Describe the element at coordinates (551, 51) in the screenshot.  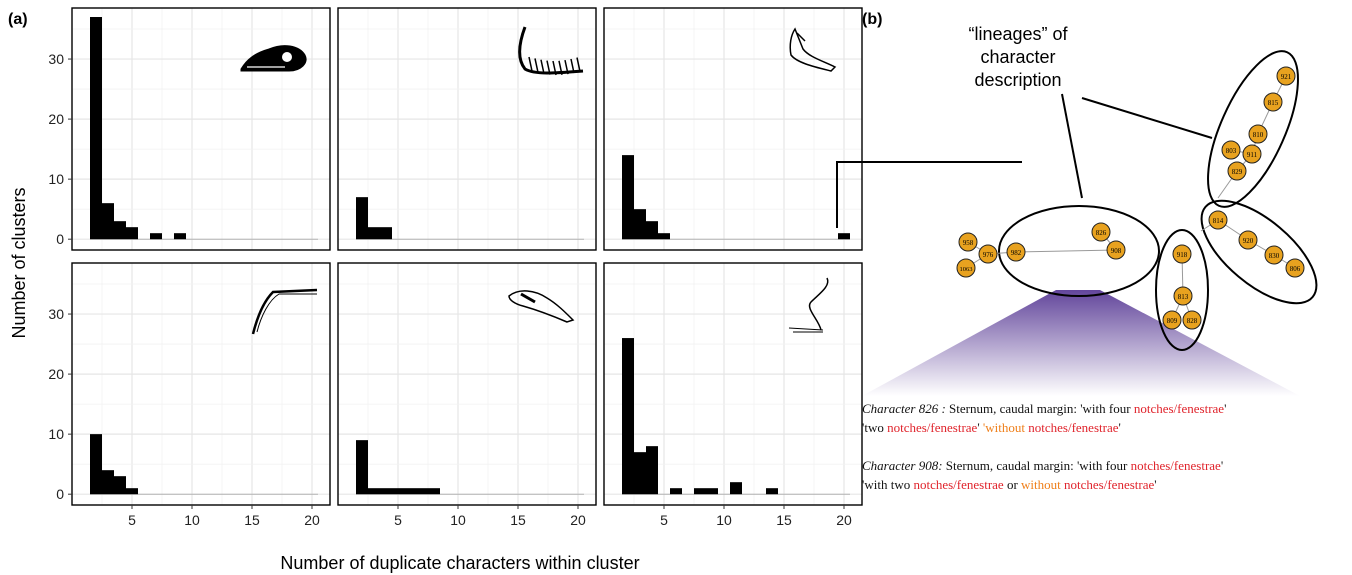
I see `vertebral-column-icon` at that location.